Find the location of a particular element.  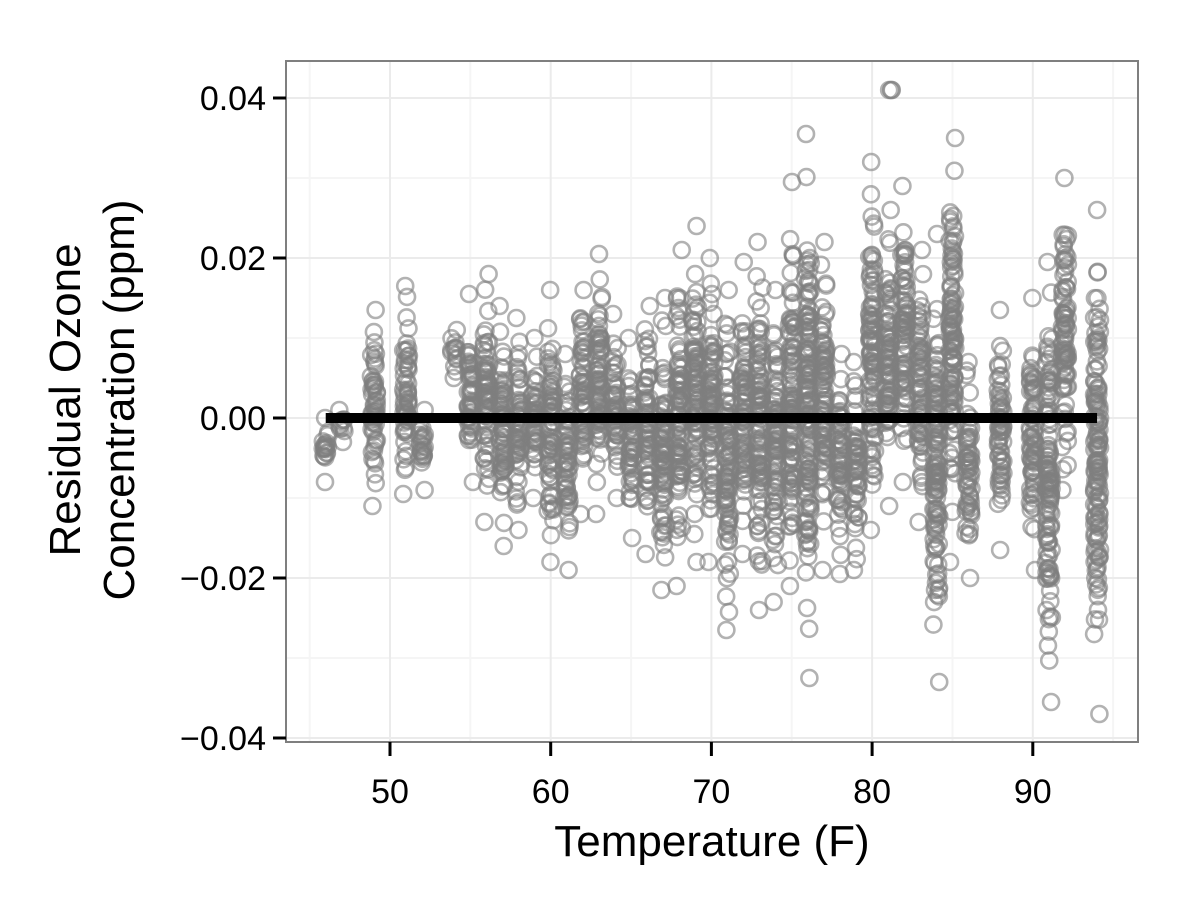

x-tick-label: 80 is located at coordinates (872, 792).